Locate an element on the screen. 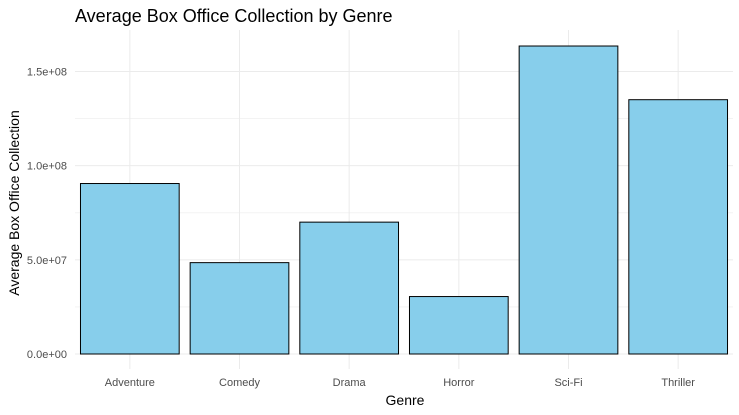  x-axis-title: Genre is located at coordinates (405, 400).